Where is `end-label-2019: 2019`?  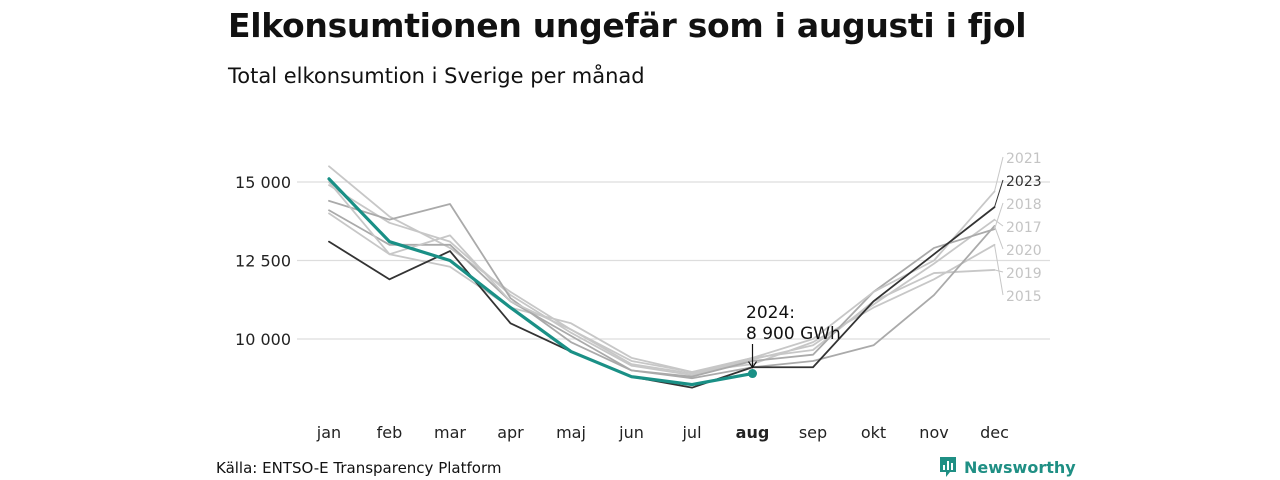
end-label-2019: 2019 is located at coordinates (1024, 274).